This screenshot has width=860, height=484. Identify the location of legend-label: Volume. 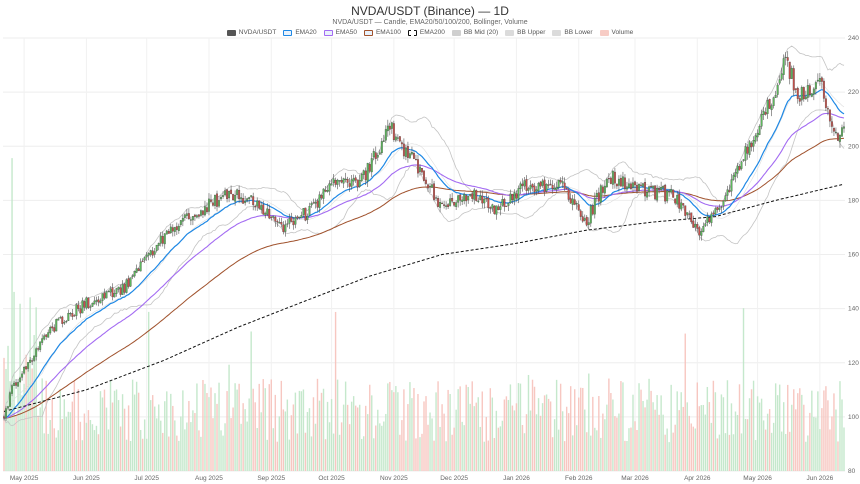
(622, 32).